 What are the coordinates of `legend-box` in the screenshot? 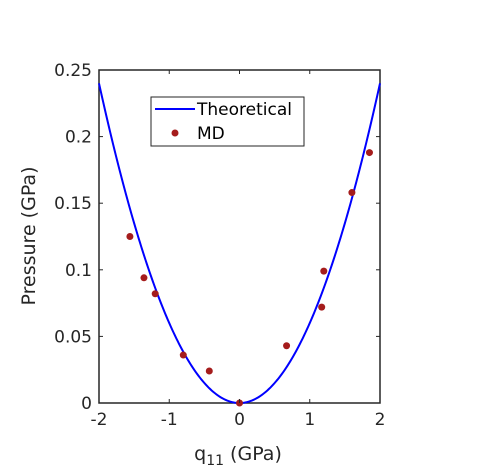 It's located at (227, 121).